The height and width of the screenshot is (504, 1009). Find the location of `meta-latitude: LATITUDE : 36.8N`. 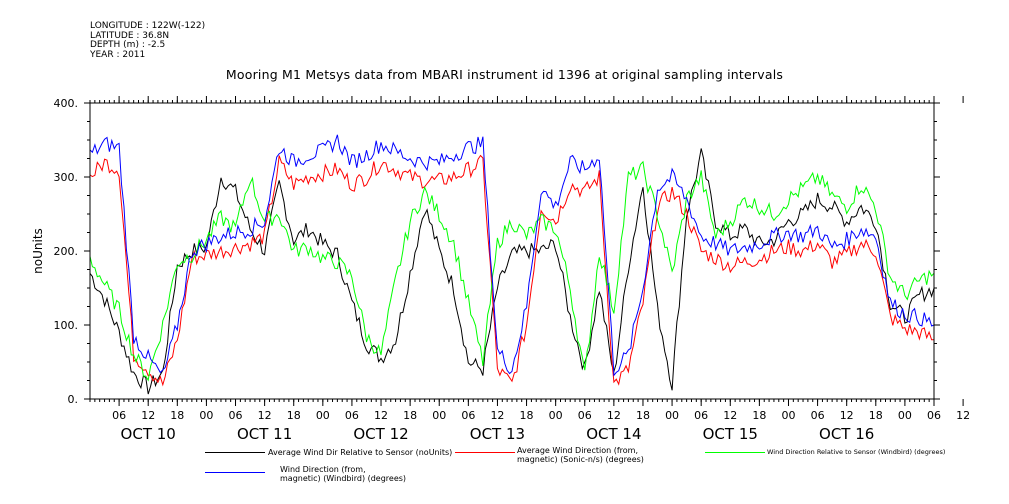

meta-latitude: LATITUDE : 36.8N is located at coordinates (130, 35).